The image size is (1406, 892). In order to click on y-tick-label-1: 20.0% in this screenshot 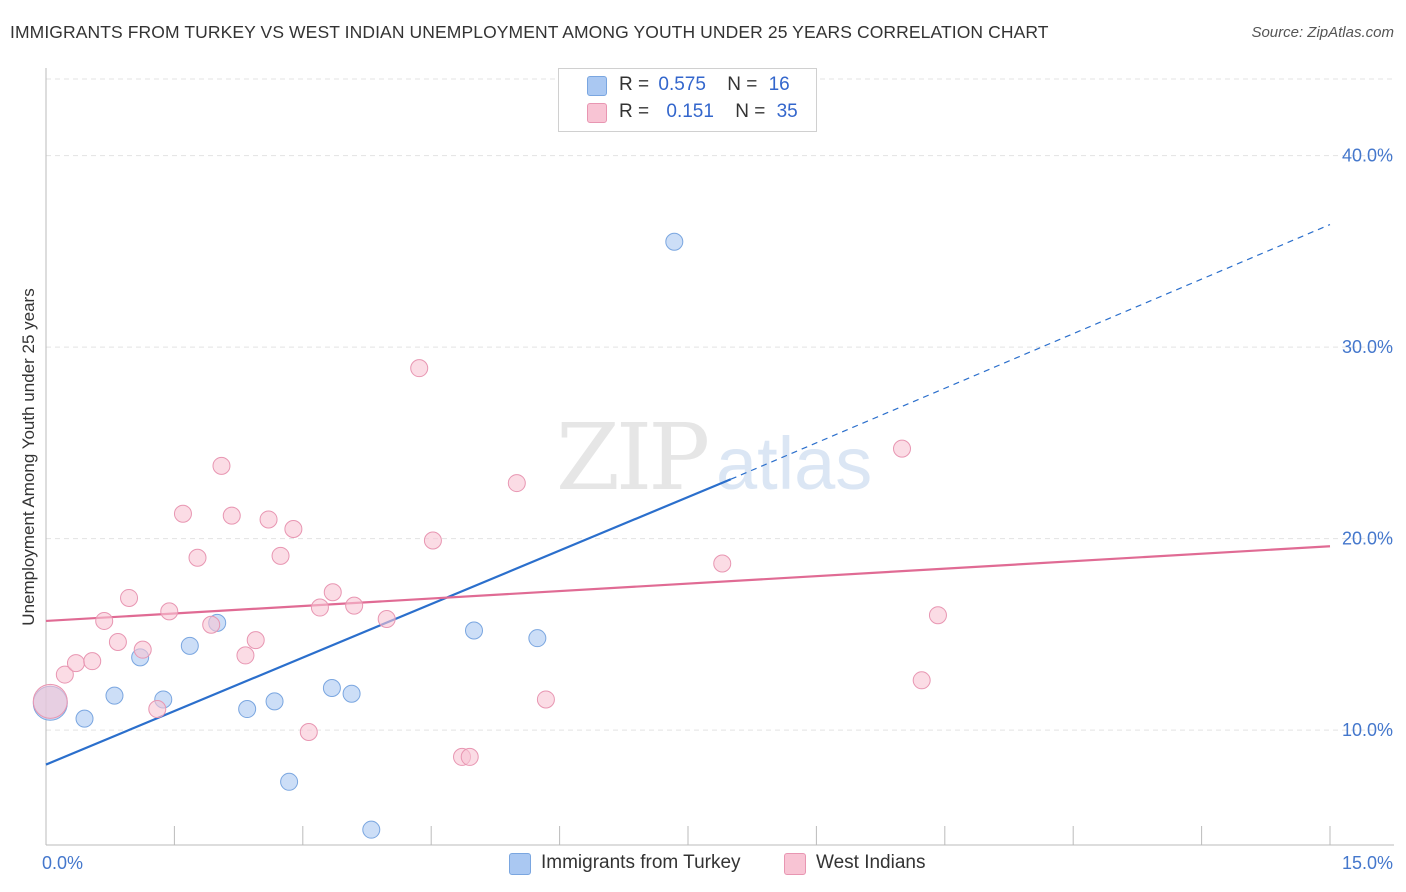, I will do `click(1367, 539)`.